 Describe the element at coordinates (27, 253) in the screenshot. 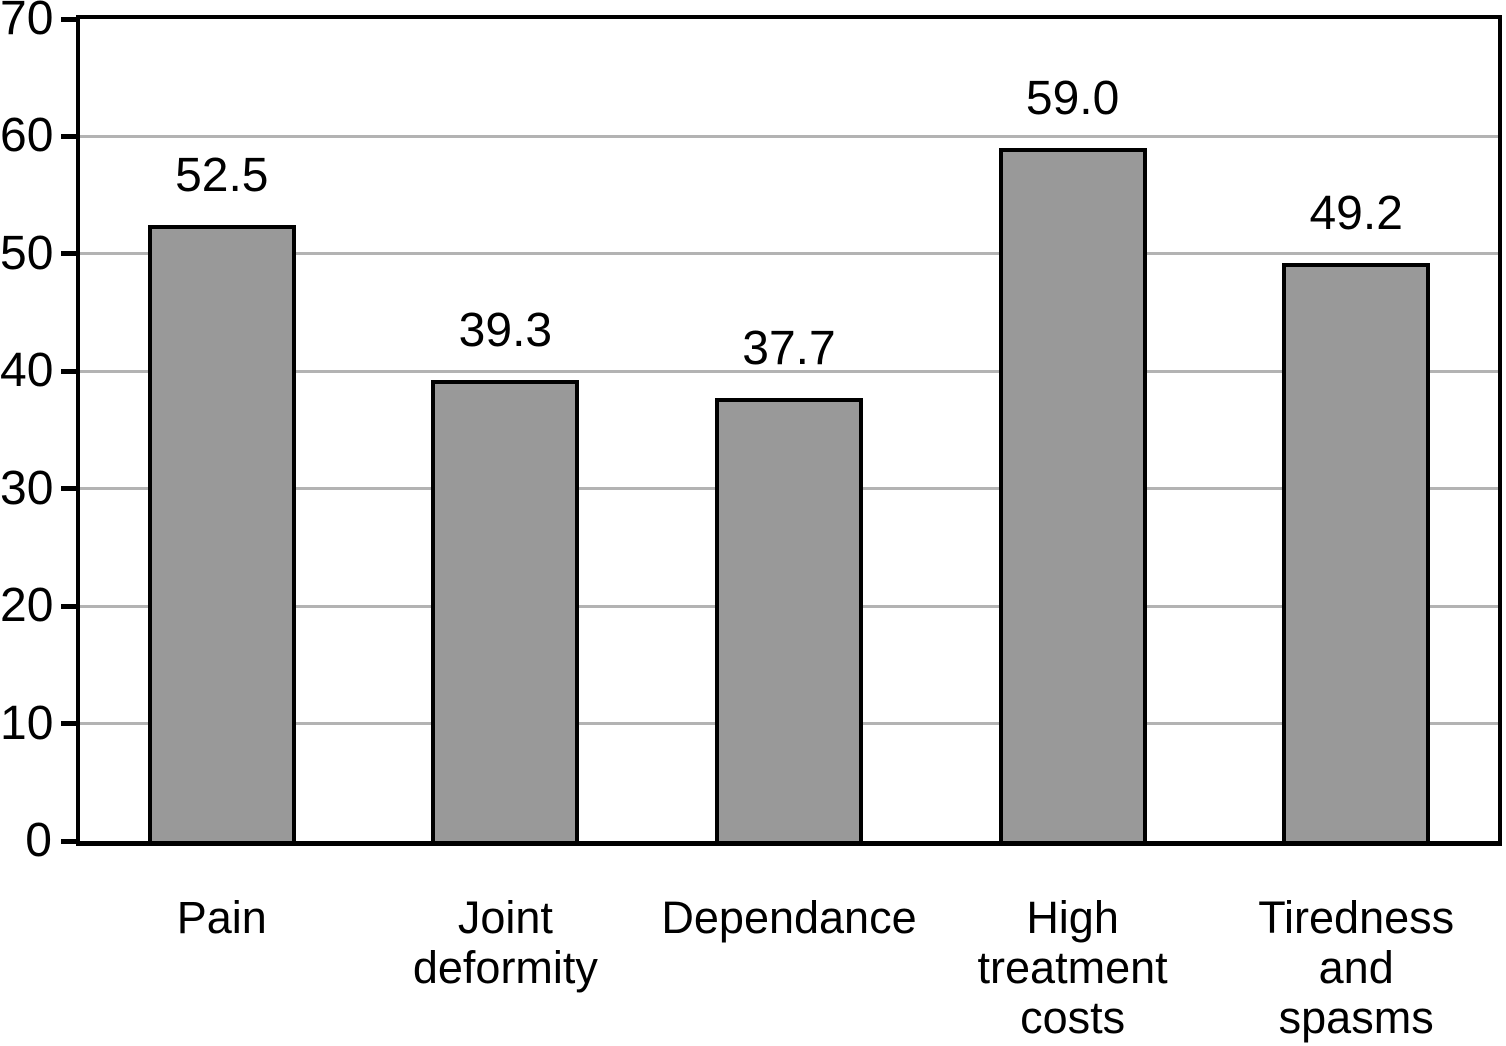

I see `y-axis-tick-label: 50` at that location.